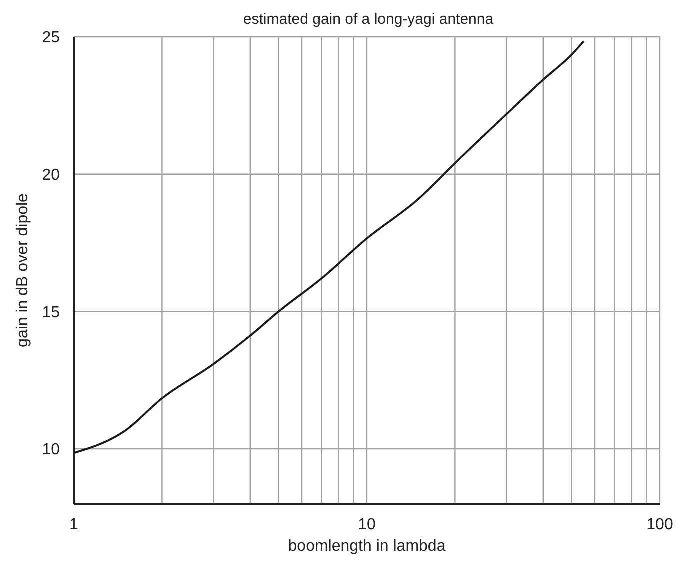  Describe the element at coordinates (367, 546) in the screenshot. I see `x-axis-title: boomlength in lambda` at that location.